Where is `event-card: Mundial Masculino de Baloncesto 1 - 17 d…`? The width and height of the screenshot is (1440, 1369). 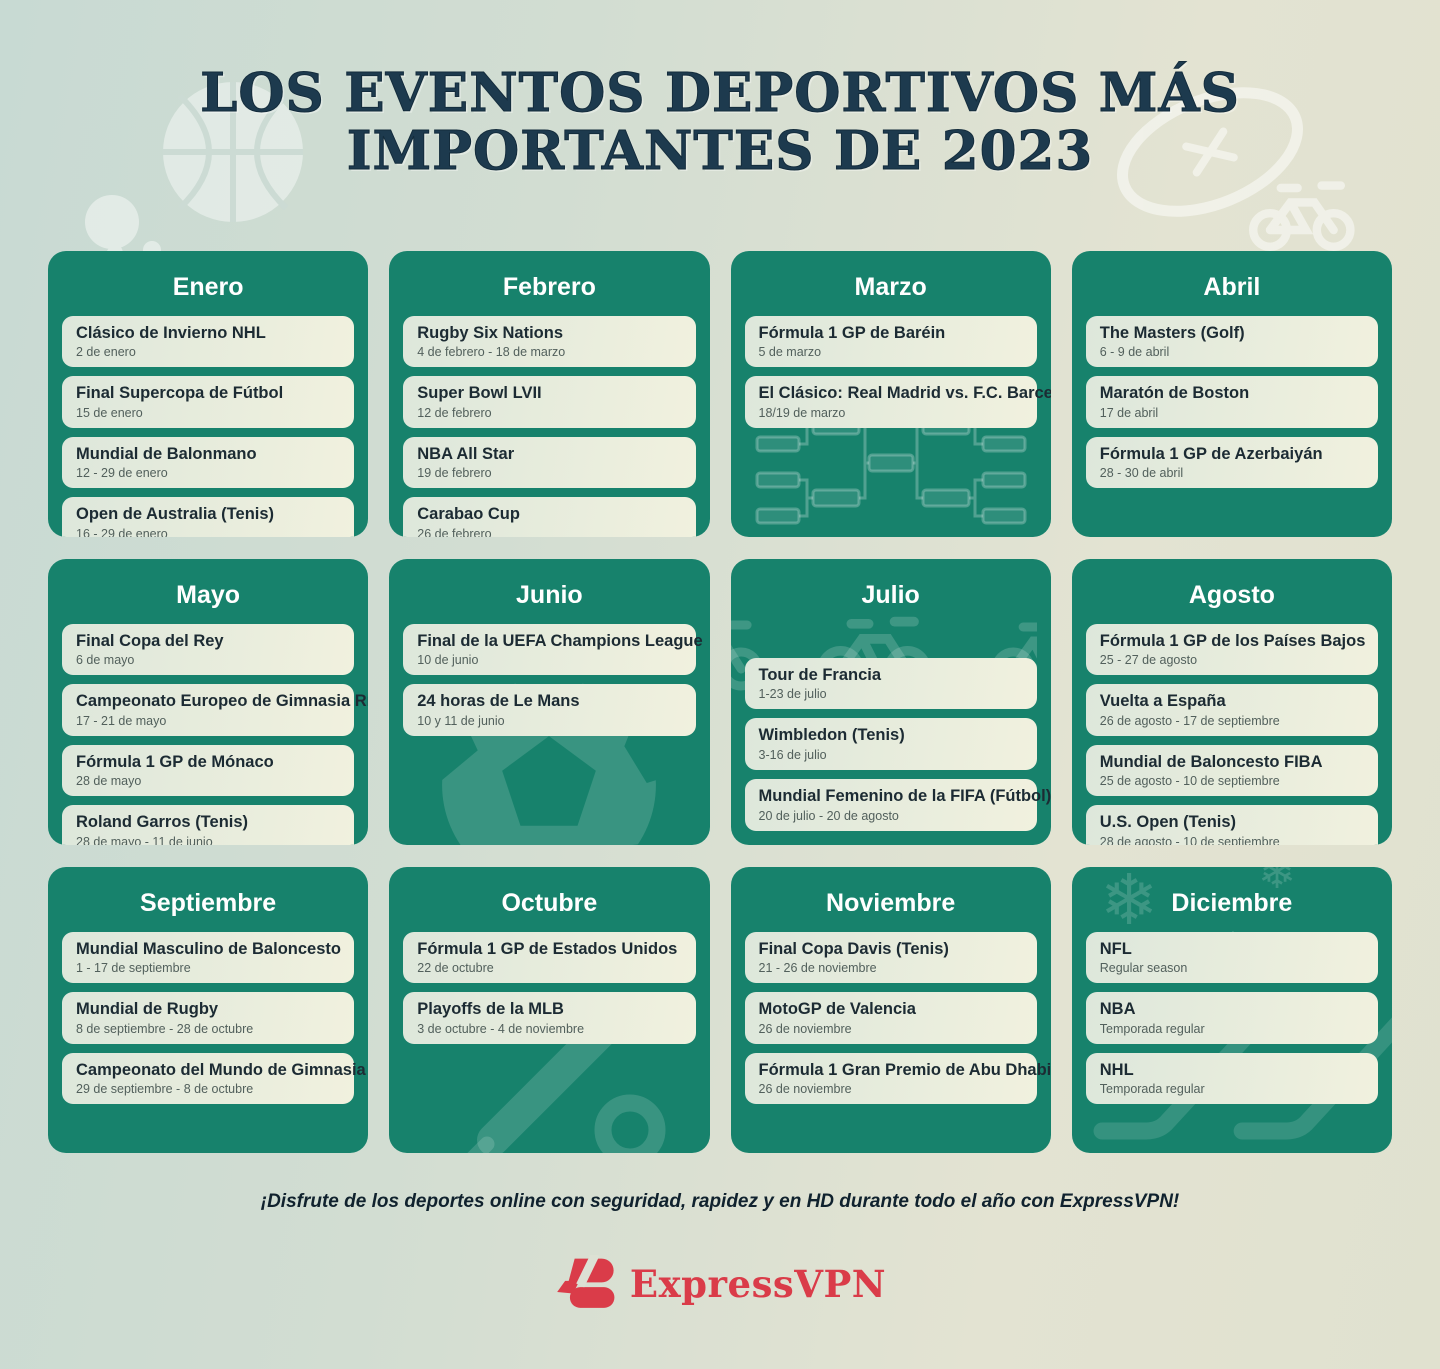
event-card: Mundial Masculino de Baloncesto 1 - 17 d… is located at coordinates (208, 957).